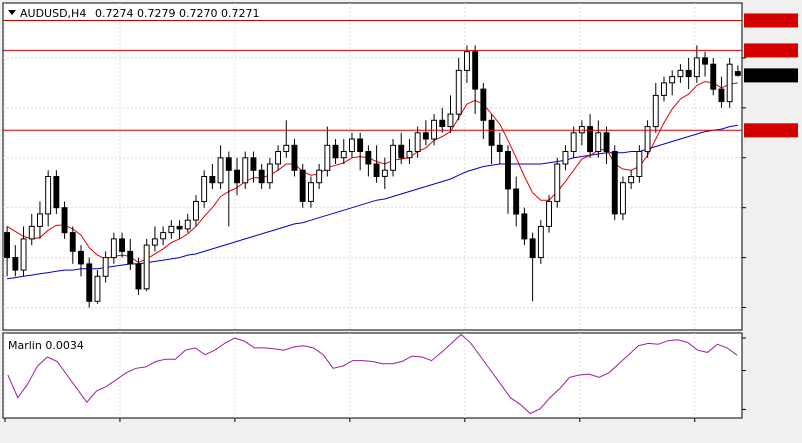  What do you see at coordinates (12, 12) in the screenshot?
I see `dropdown-triangle-icon` at bounding box center [12, 12].